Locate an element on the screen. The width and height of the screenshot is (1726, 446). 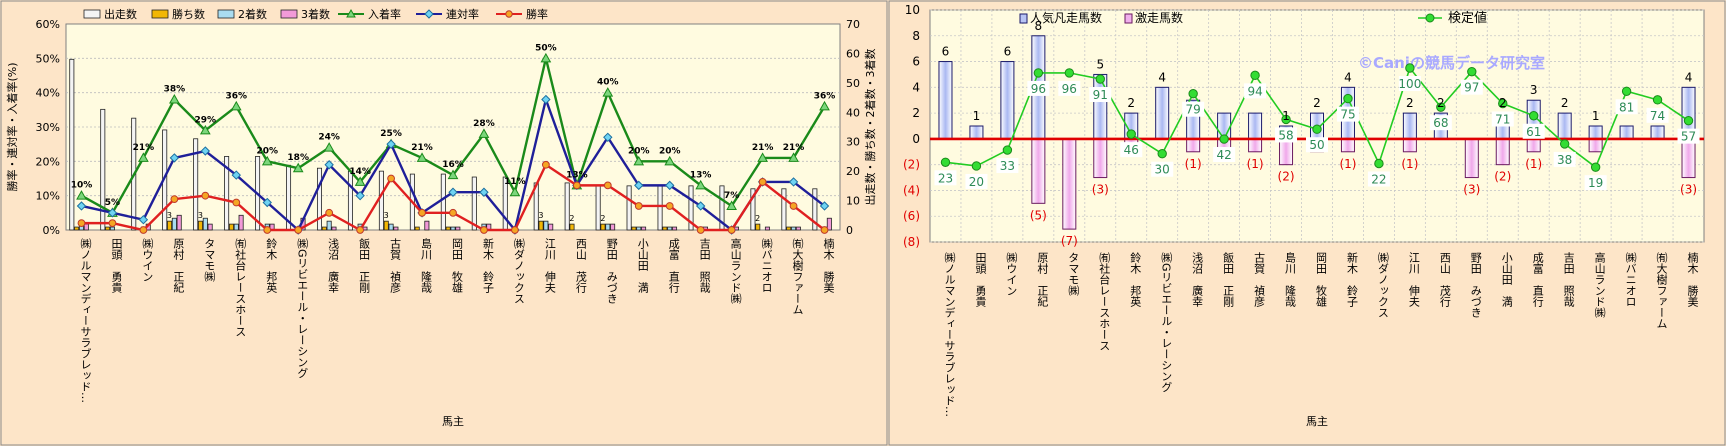
test-value-label: 20 is located at coordinates (976, 182).